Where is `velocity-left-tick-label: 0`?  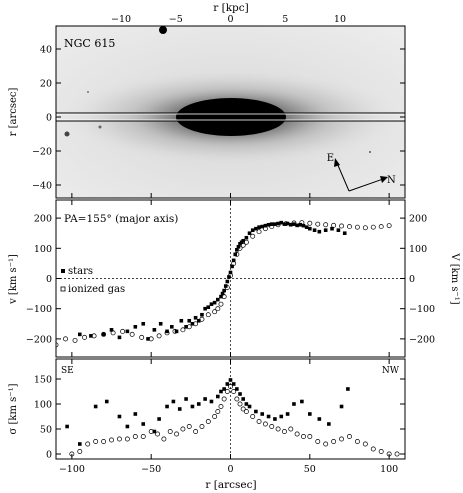 velocity-left-tick-label: 0 is located at coordinates (49, 279).